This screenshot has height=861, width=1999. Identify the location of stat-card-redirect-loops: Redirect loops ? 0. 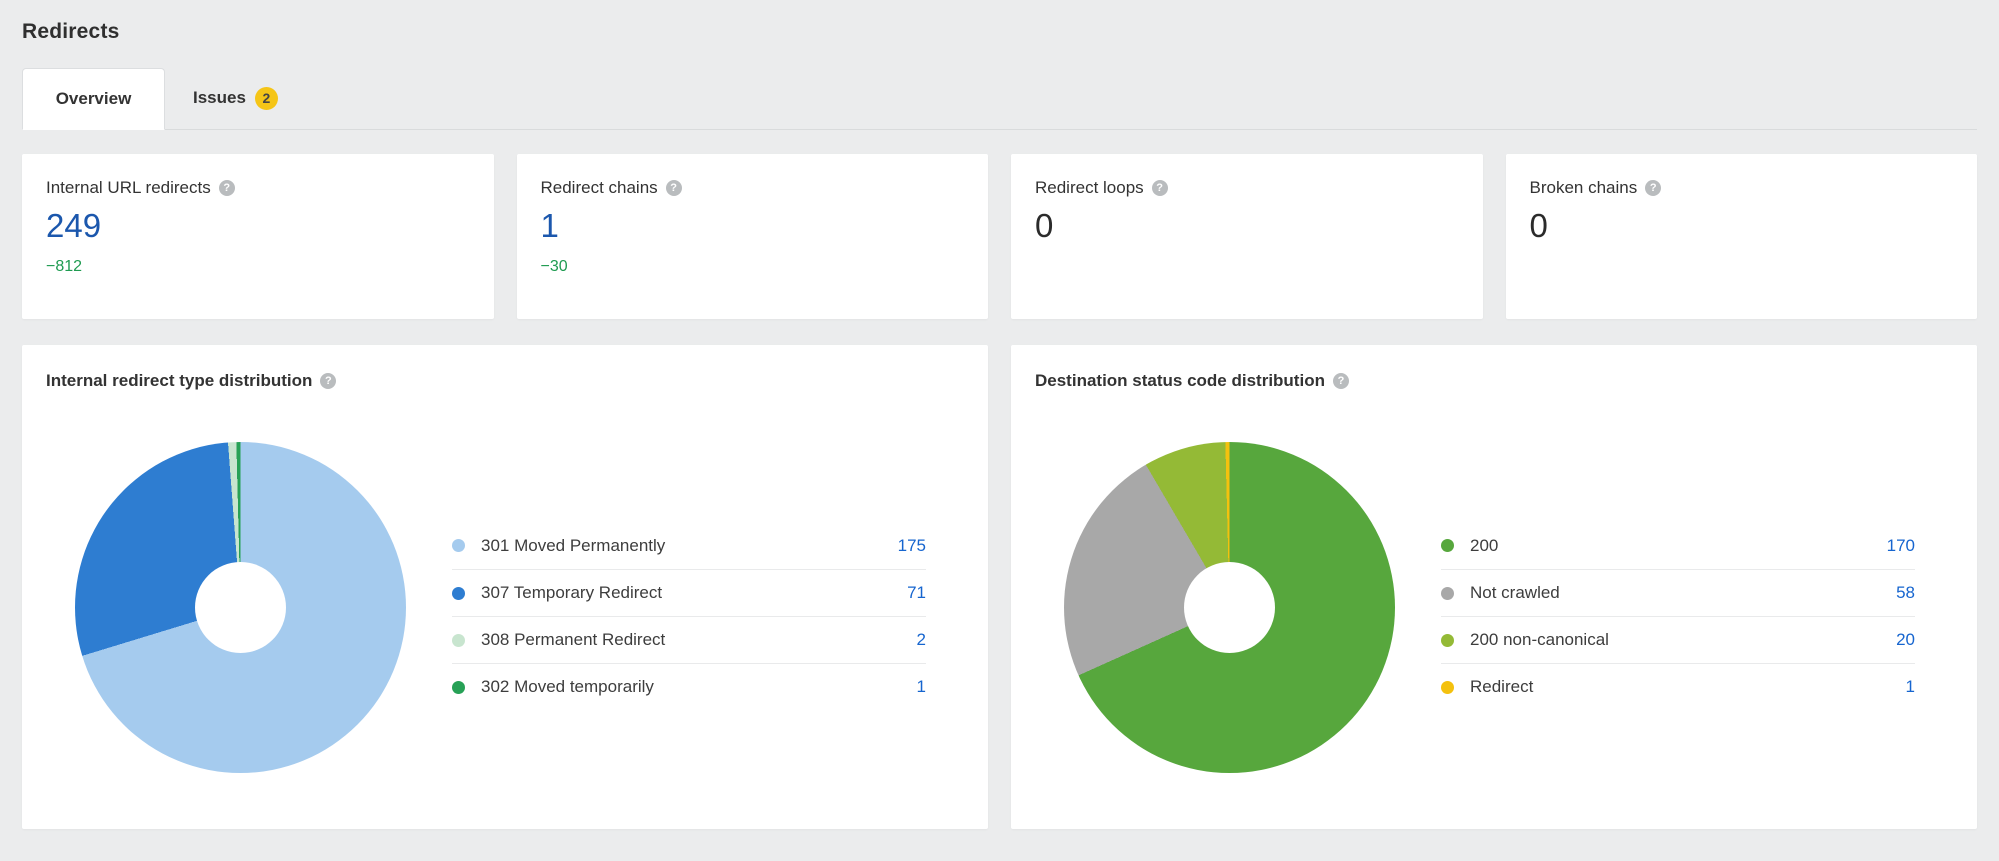
(1247, 236).